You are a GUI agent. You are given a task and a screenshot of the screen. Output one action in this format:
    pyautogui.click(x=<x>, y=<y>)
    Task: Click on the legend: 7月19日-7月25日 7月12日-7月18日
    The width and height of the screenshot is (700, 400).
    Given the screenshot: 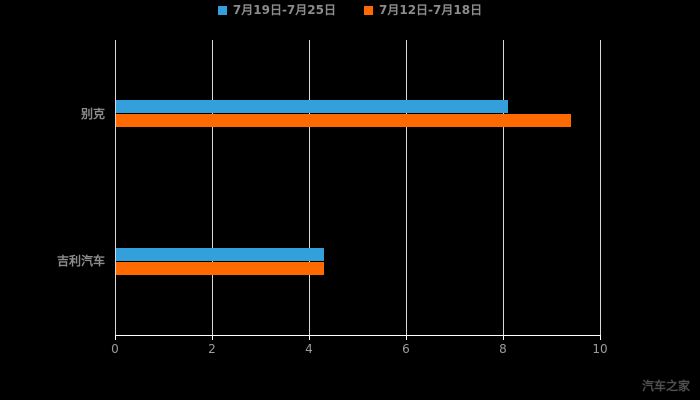 What is the action you would take?
    pyautogui.click(x=350, y=10)
    